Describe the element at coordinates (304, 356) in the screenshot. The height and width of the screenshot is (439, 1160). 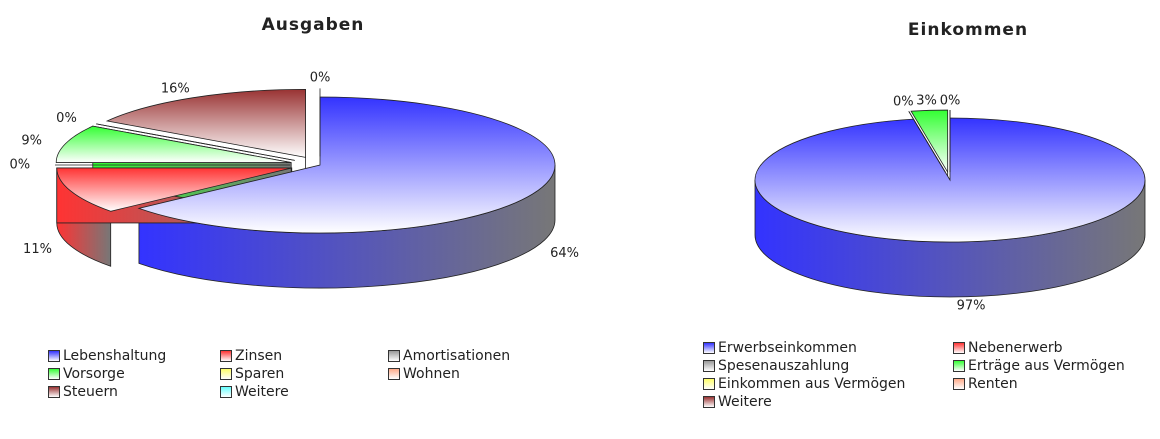
I see `legend-item: Zinsen` at that location.